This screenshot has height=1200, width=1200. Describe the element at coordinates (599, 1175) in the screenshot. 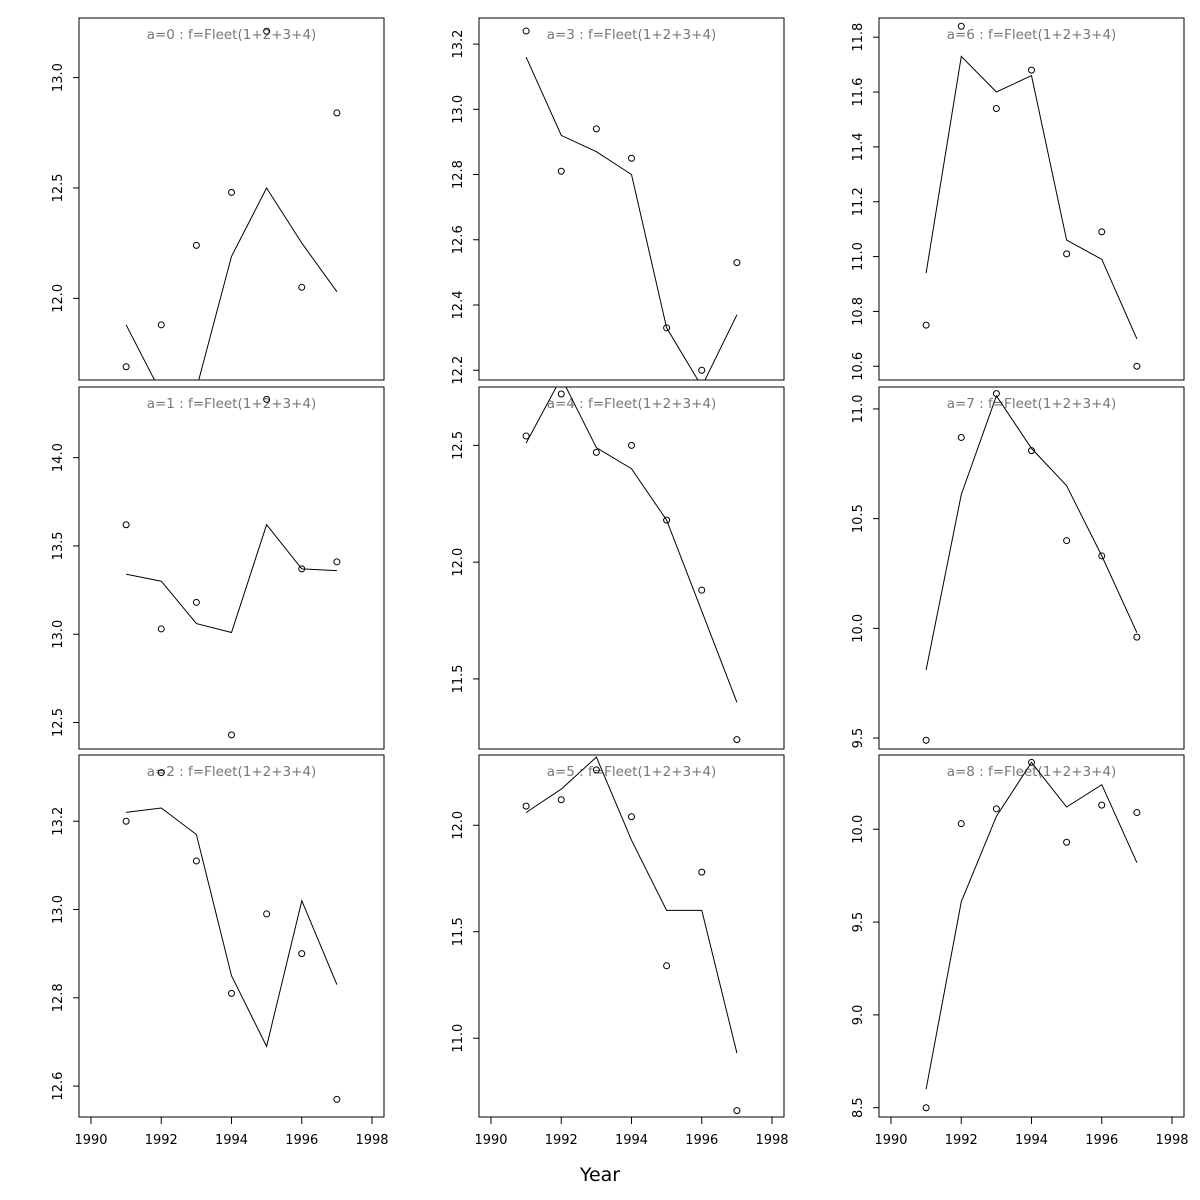

I see `x-axis-title: Year` at that location.